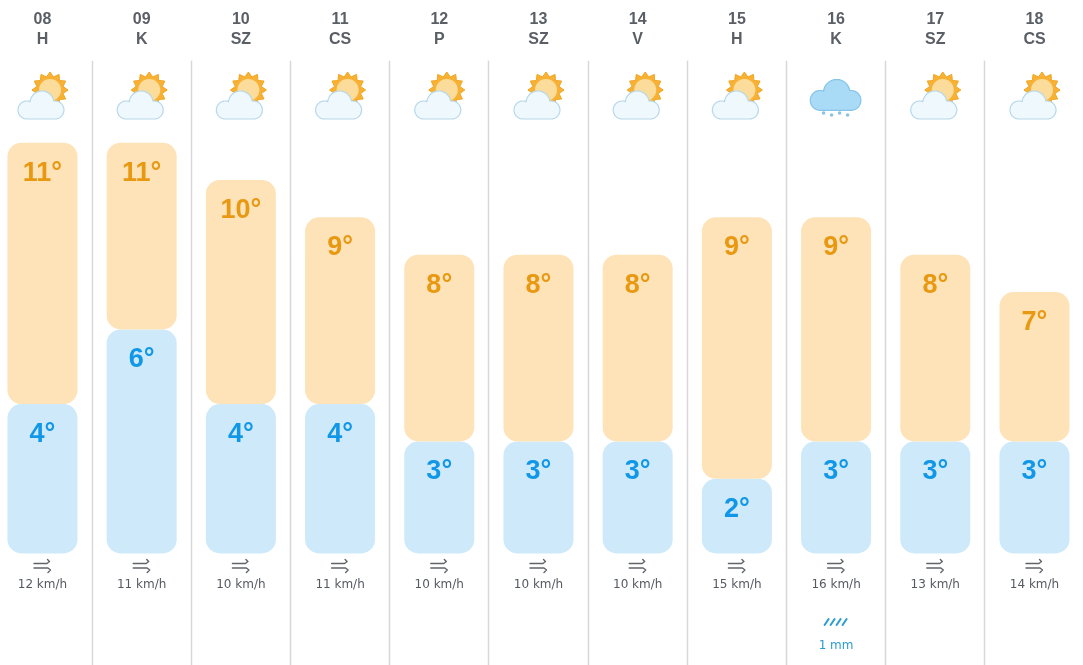 The image size is (1083, 665). I want to click on x-tick-label: 14 V, so click(637, 28).